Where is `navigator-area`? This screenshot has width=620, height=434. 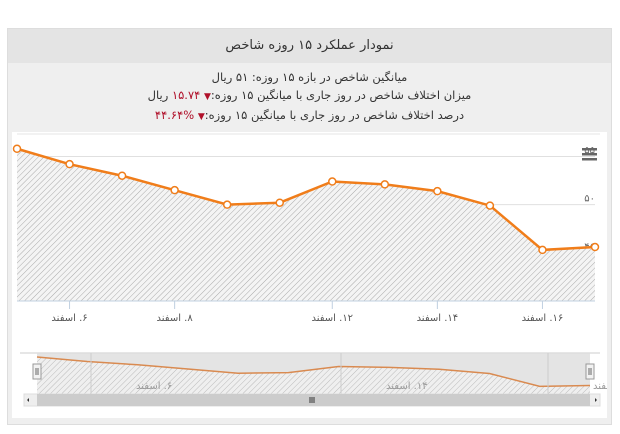 navigator-area is located at coordinates (313, 375).